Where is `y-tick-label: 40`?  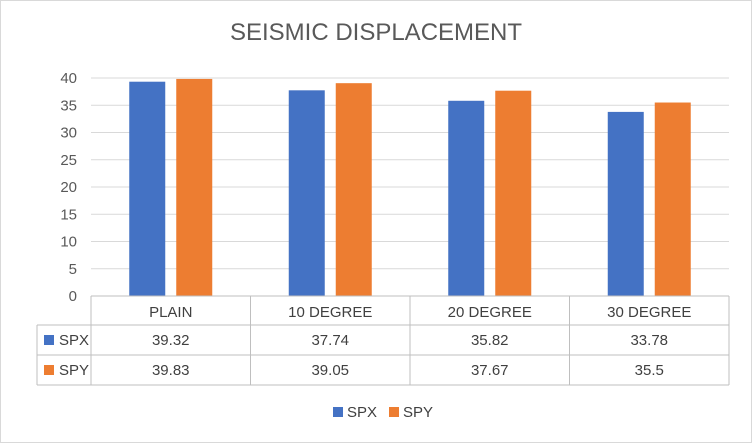
y-tick-label: 40 is located at coordinates (68, 78).